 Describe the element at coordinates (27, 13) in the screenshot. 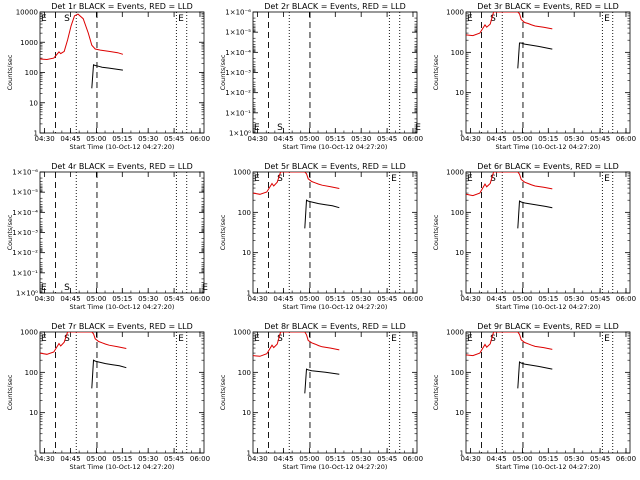

I see `y-tick-label: 10000` at that location.